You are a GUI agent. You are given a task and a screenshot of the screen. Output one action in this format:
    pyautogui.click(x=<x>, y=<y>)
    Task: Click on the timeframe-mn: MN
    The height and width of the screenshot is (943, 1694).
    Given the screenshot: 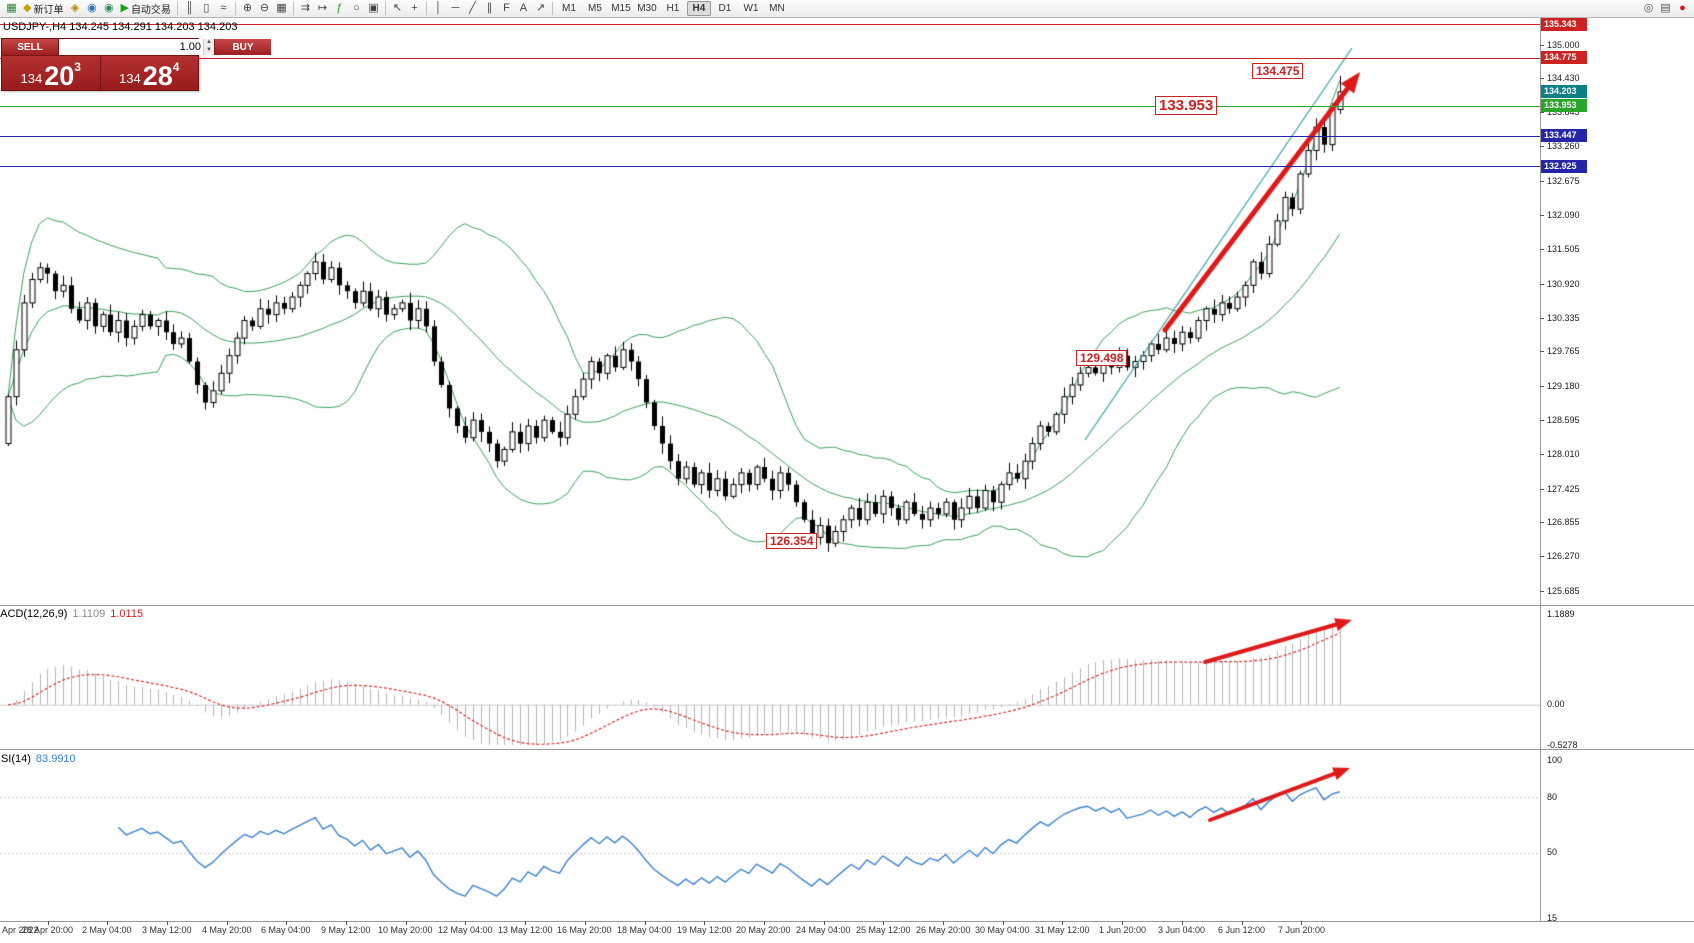 What is the action you would take?
    pyautogui.click(x=777, y=8)
    